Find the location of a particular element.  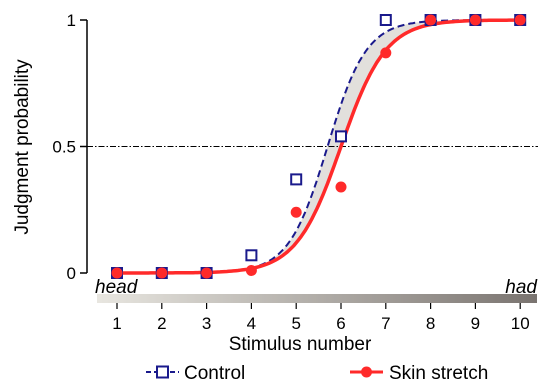

continuum-left-label: head is located at coordinates (117, 287).